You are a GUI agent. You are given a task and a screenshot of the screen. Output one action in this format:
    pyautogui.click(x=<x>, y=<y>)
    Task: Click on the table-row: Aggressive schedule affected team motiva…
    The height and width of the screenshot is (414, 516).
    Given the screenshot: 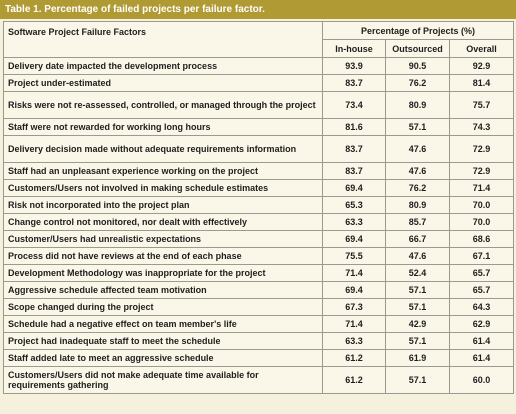 What is the action you would take?
    pyautogui.click(x=258, y=290)
    